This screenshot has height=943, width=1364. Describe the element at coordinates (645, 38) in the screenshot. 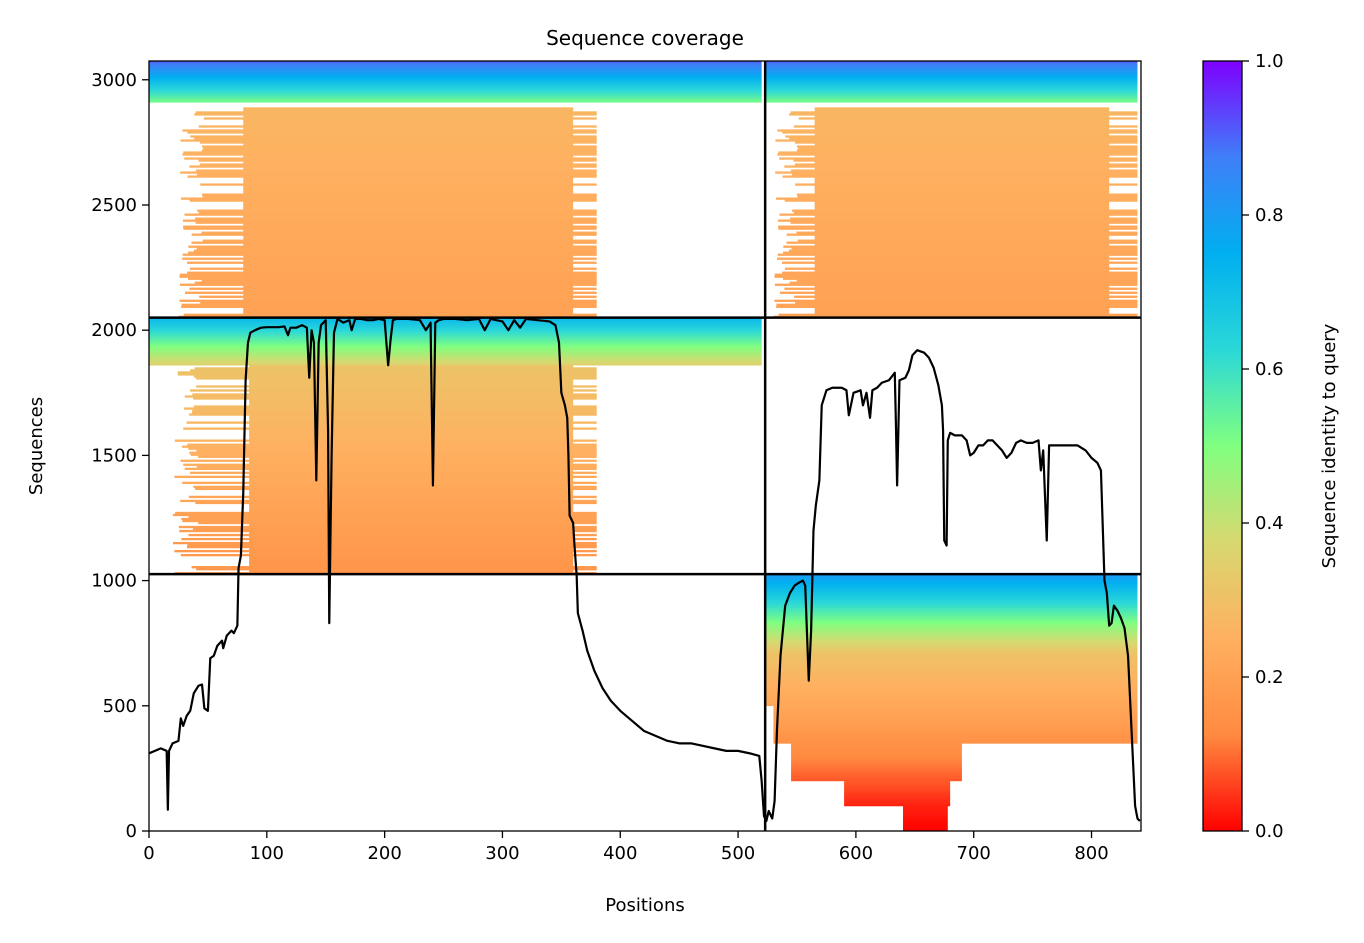

I see `chart-title: Sequence coverage` at that location.